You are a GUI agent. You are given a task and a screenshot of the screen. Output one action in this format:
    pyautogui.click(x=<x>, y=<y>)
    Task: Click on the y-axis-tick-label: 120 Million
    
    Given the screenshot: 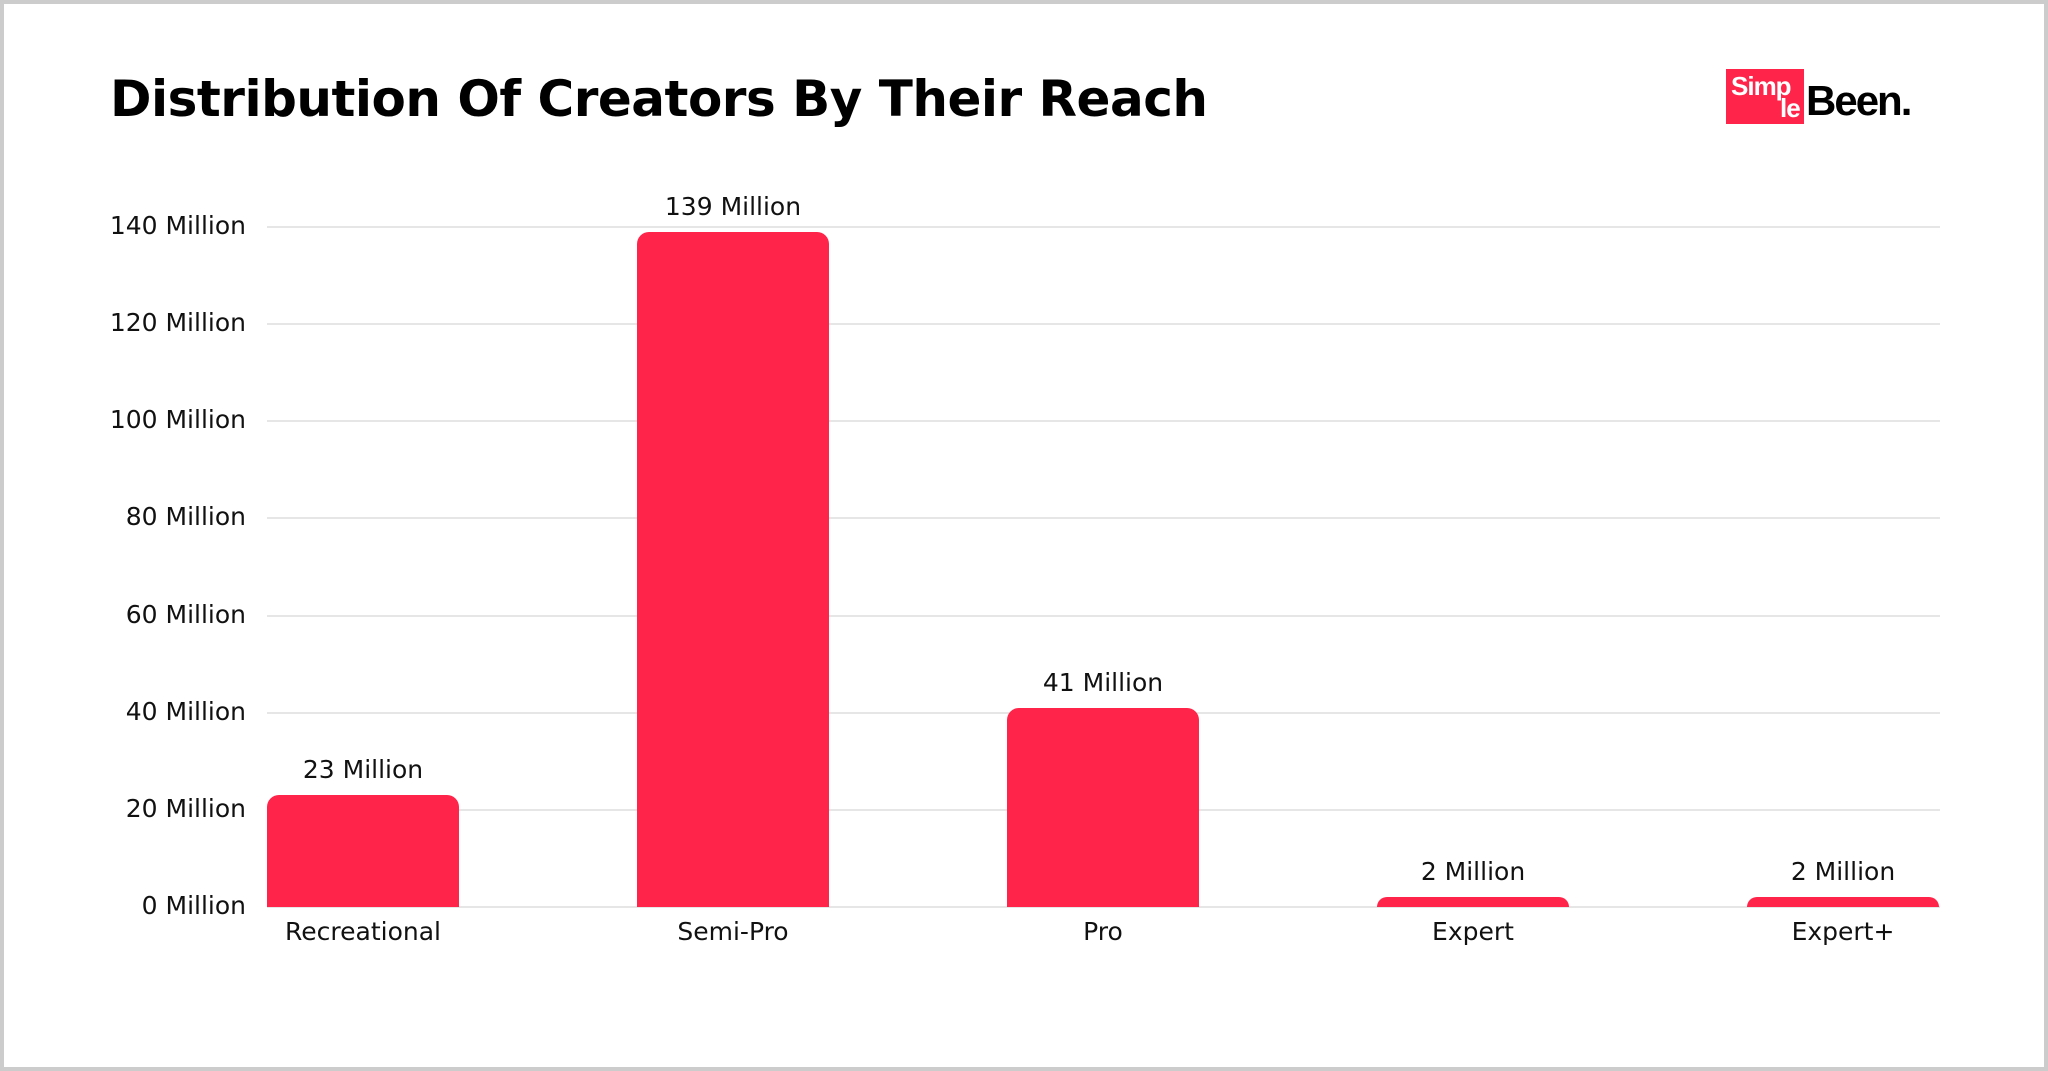 What is the action you would take?
    pyautogui.click(x=177, y=323)
    